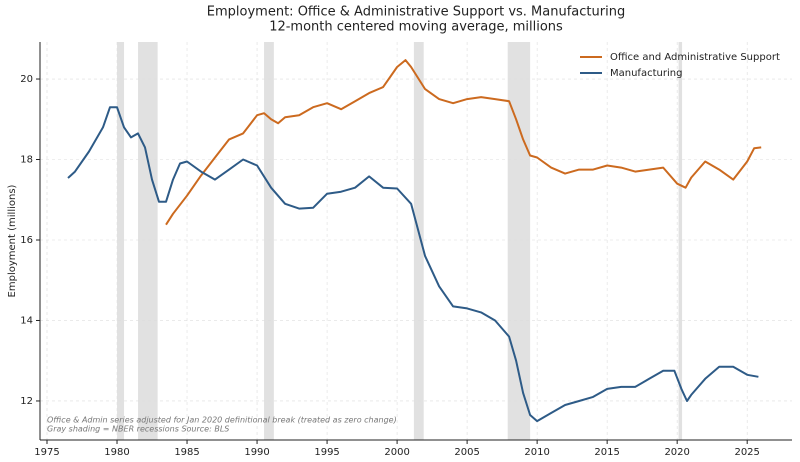 The width and height of the screenshot is (800, 462). I want to click on x-tick-label: 1990, so click(256, 452).